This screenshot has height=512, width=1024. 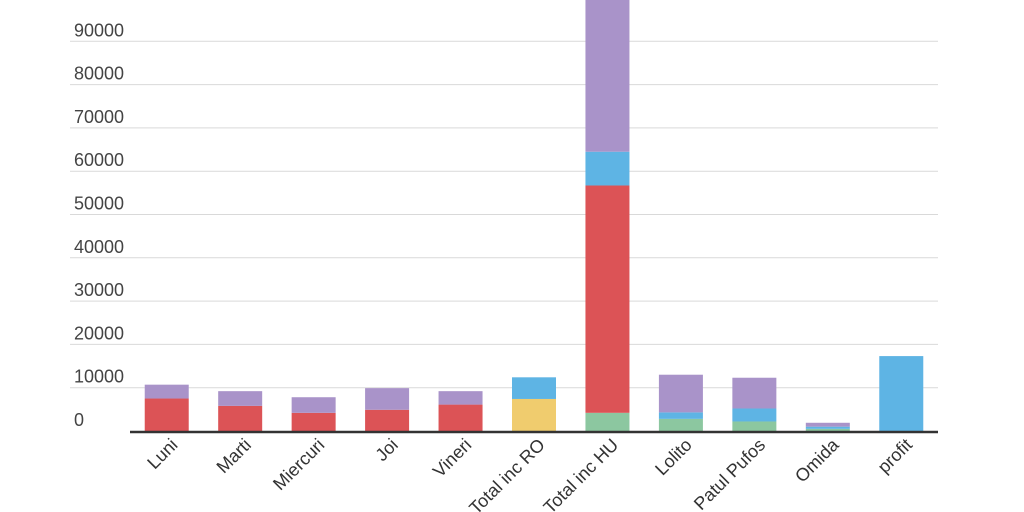 I want to click on x-tick-label: Patul Pufos, so click(x=729, y=473).